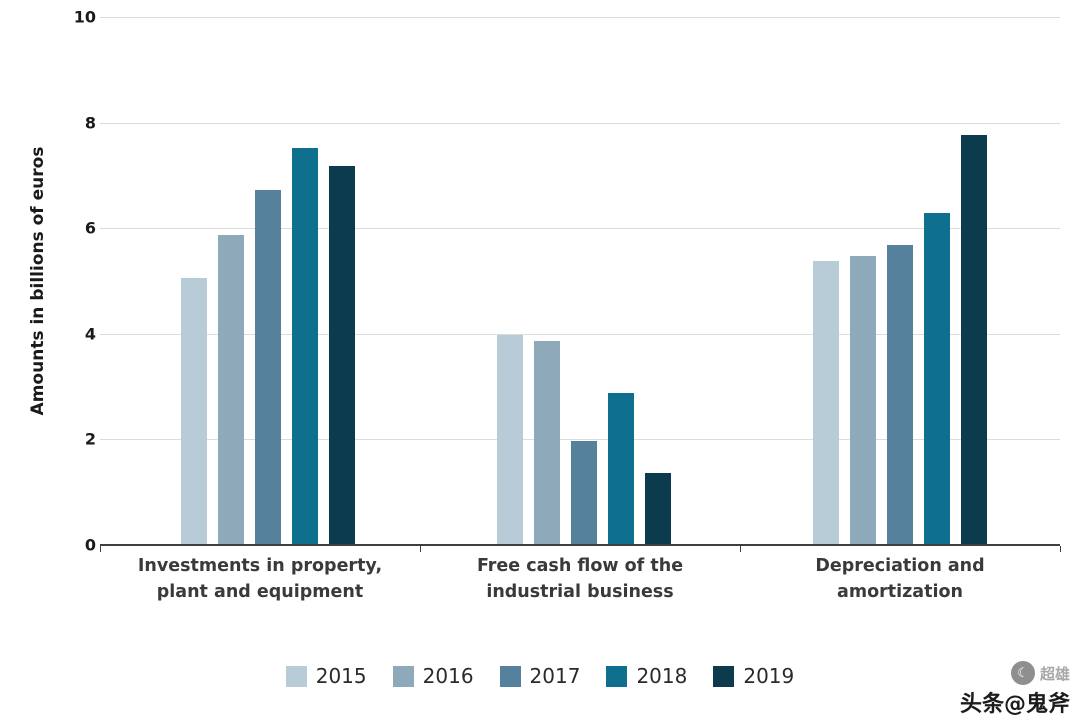 This screenshot has height=720, width=1080. I want to click on watermark-badge-label: 超雄, so click(1054, 673).